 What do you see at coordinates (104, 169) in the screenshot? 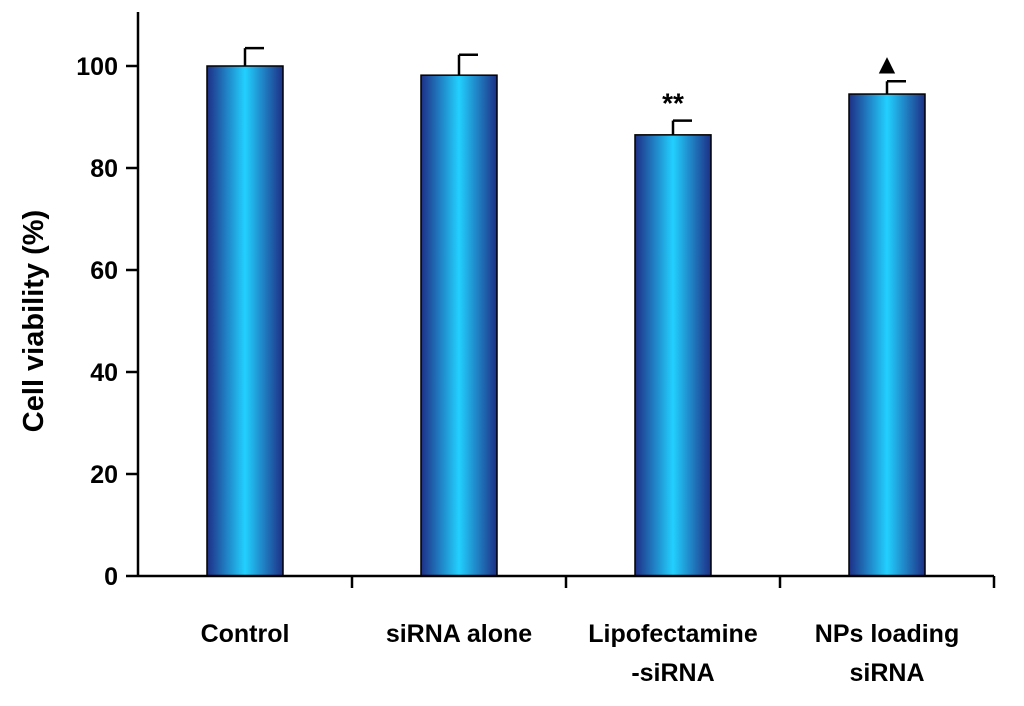
I see `y-tick-label-4: 80` at bounding box center [104, 169].